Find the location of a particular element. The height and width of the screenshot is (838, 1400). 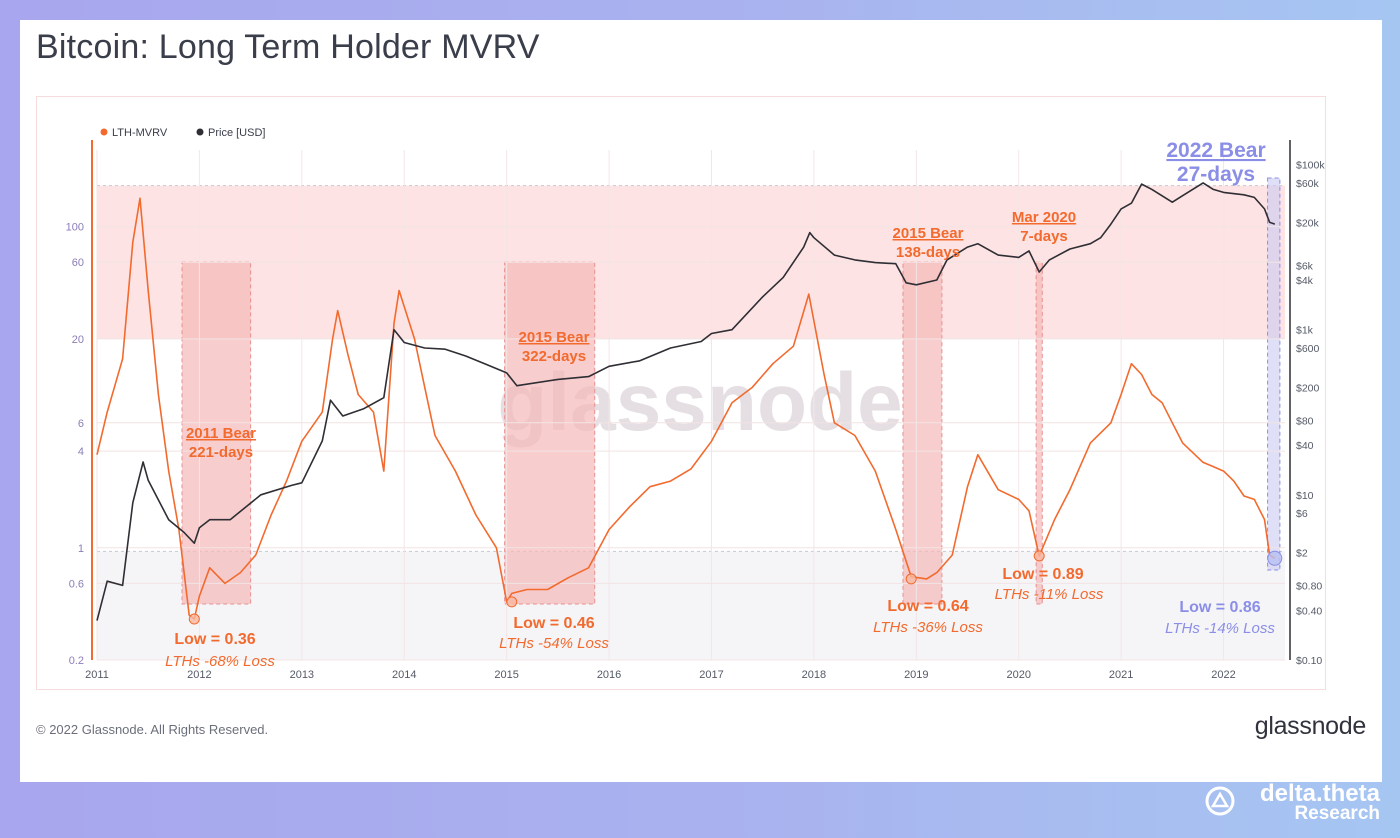

x-tick-label: 2018 is located at coordinates (814, 675).